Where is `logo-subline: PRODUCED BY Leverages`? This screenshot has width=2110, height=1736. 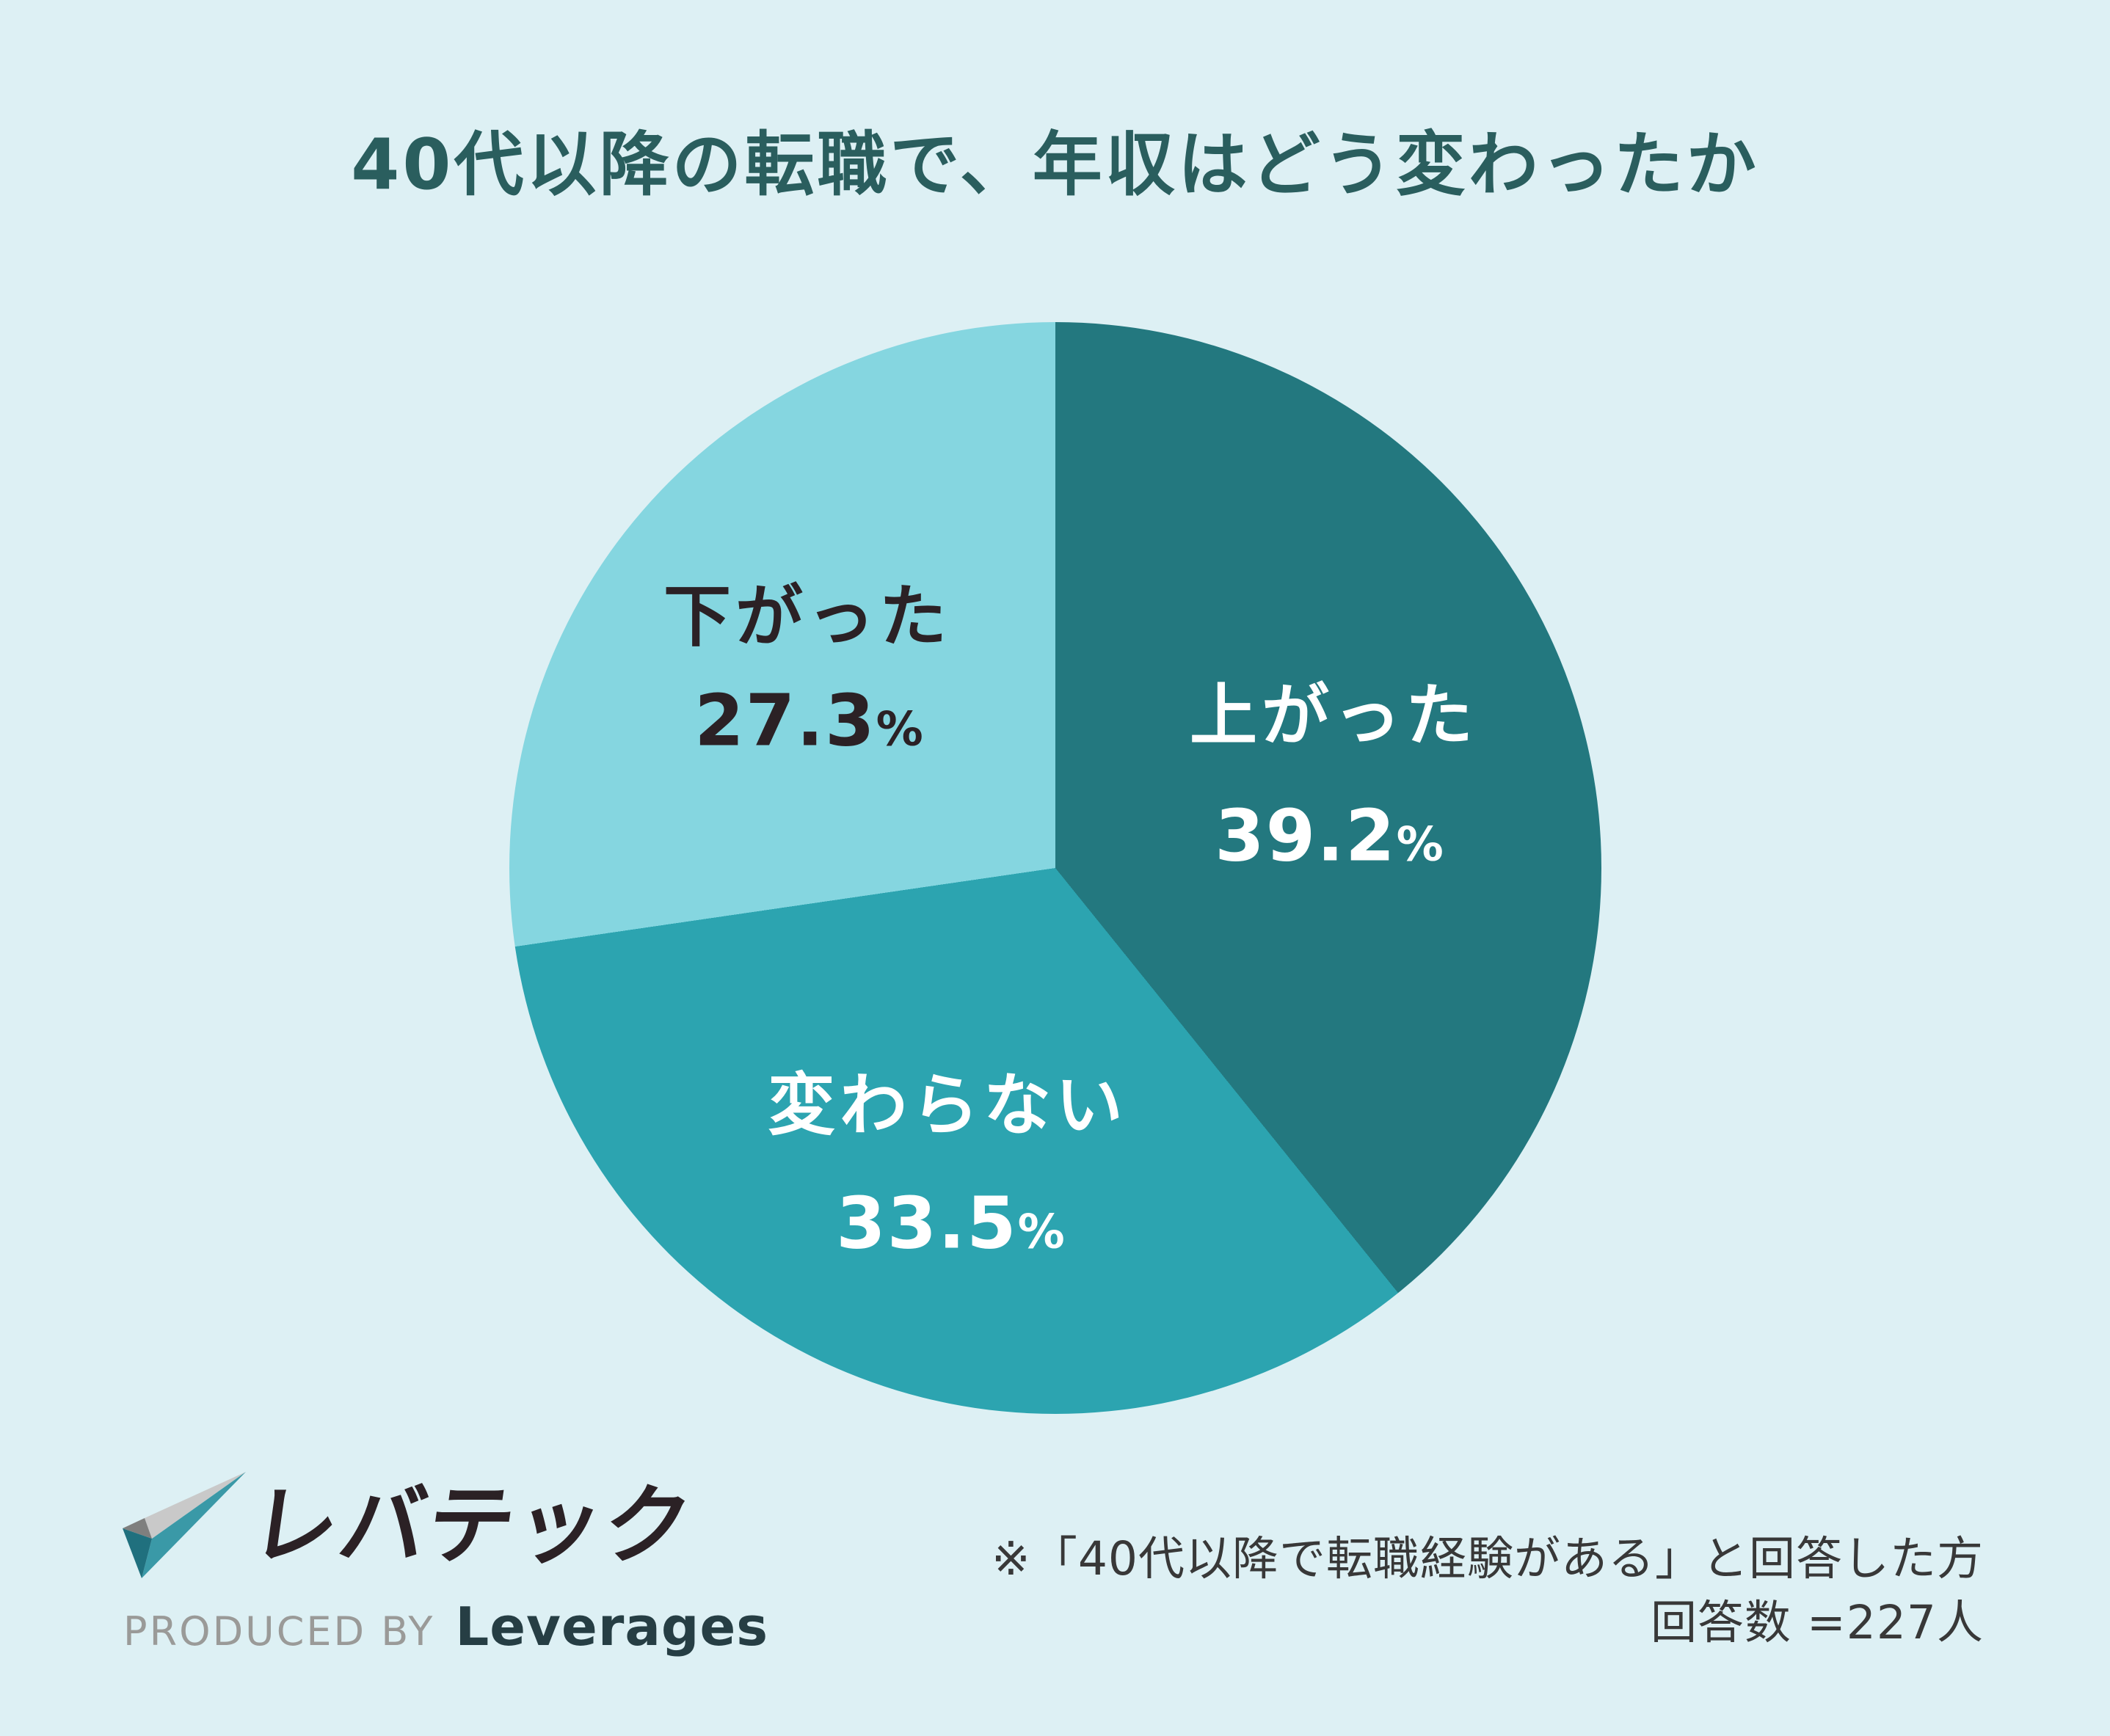 logo-subline: PRODUCED BY Leverages is located at coordinates (446, 1626).